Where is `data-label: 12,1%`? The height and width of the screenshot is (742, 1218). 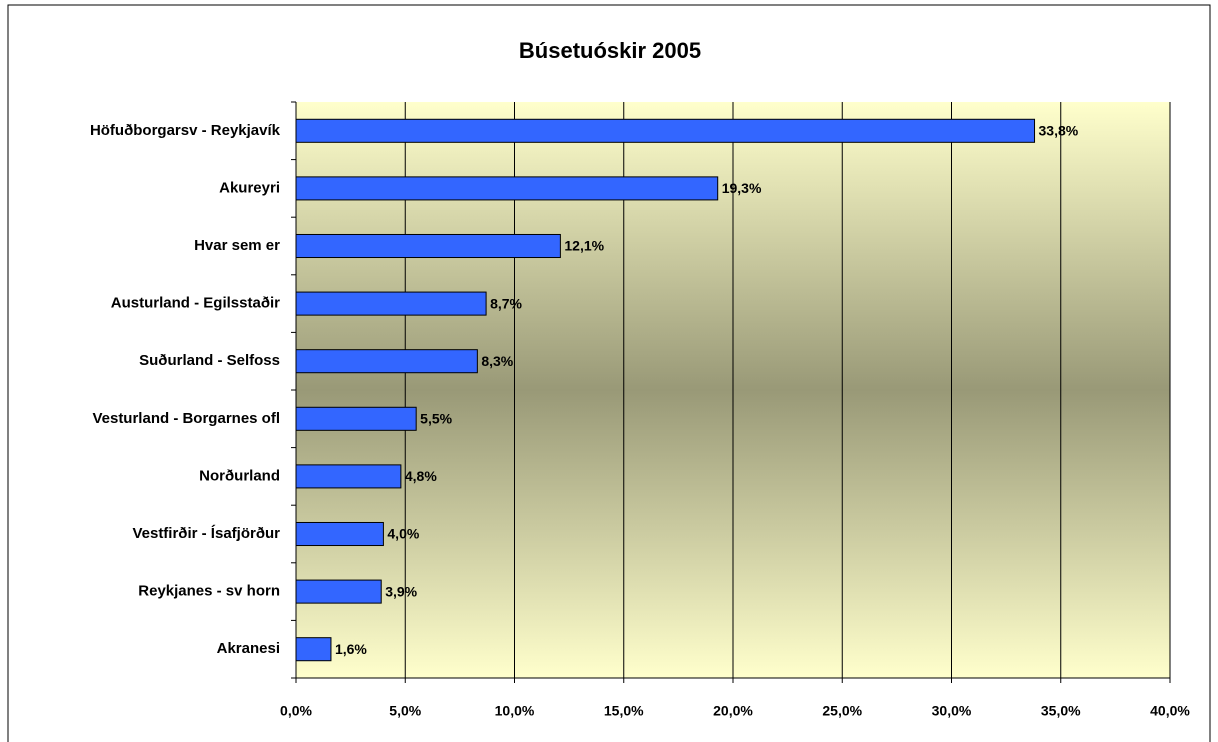 data-label: 12,1% is located at coordinates (584, 246).